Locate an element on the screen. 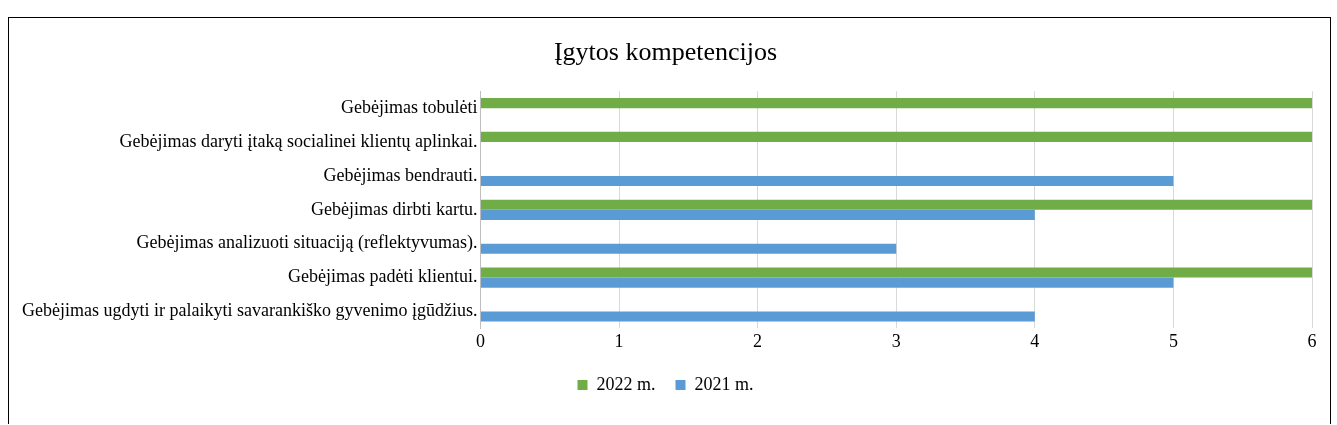  legend-label: 2021 m. is located at coordinates (724, 383).